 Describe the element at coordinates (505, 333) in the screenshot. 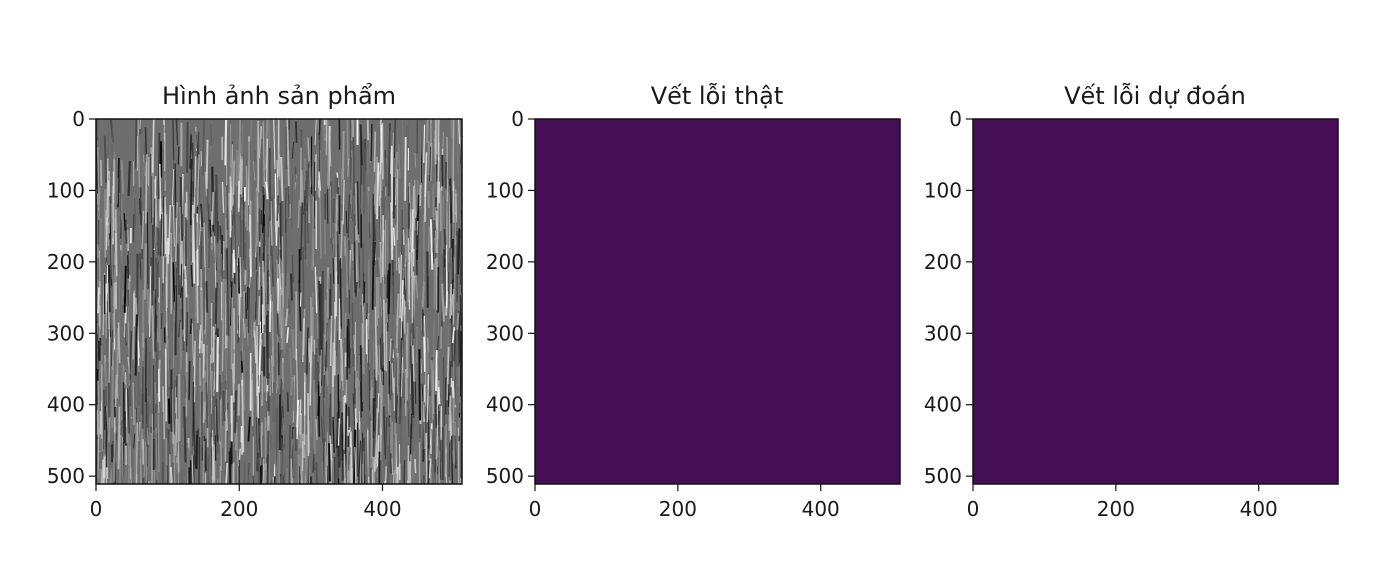

I see `y-tick-label: 300` at that location.